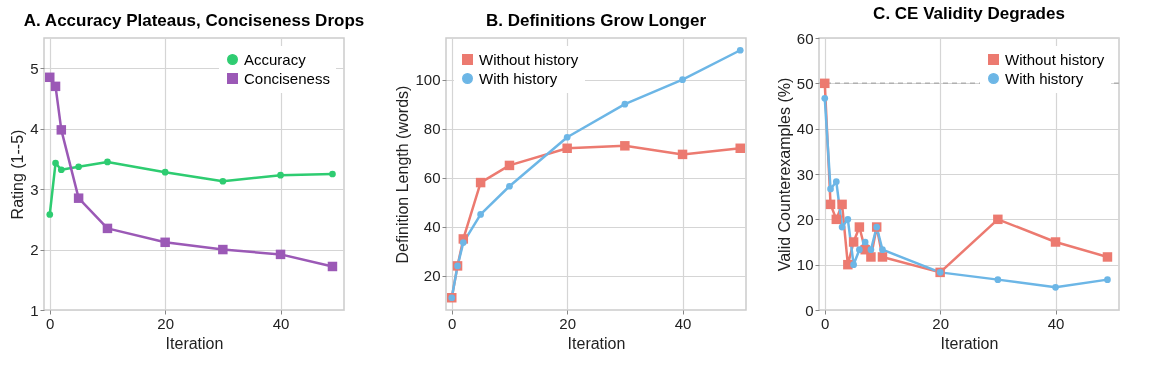 This screenshot has height=368, width=1163. What do you see at coordinates (34, 250) in the screenshot?
I see `y-tick-label: 2` at bounding box center [34, 250].